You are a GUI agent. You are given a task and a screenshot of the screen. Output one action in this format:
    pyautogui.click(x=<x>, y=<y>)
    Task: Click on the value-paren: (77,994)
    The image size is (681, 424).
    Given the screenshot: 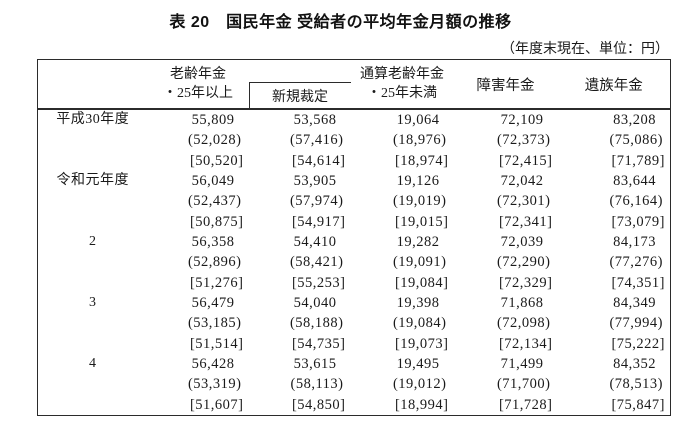 What is the action you would take?
    pyautogui.click(x=636, y=323)
    